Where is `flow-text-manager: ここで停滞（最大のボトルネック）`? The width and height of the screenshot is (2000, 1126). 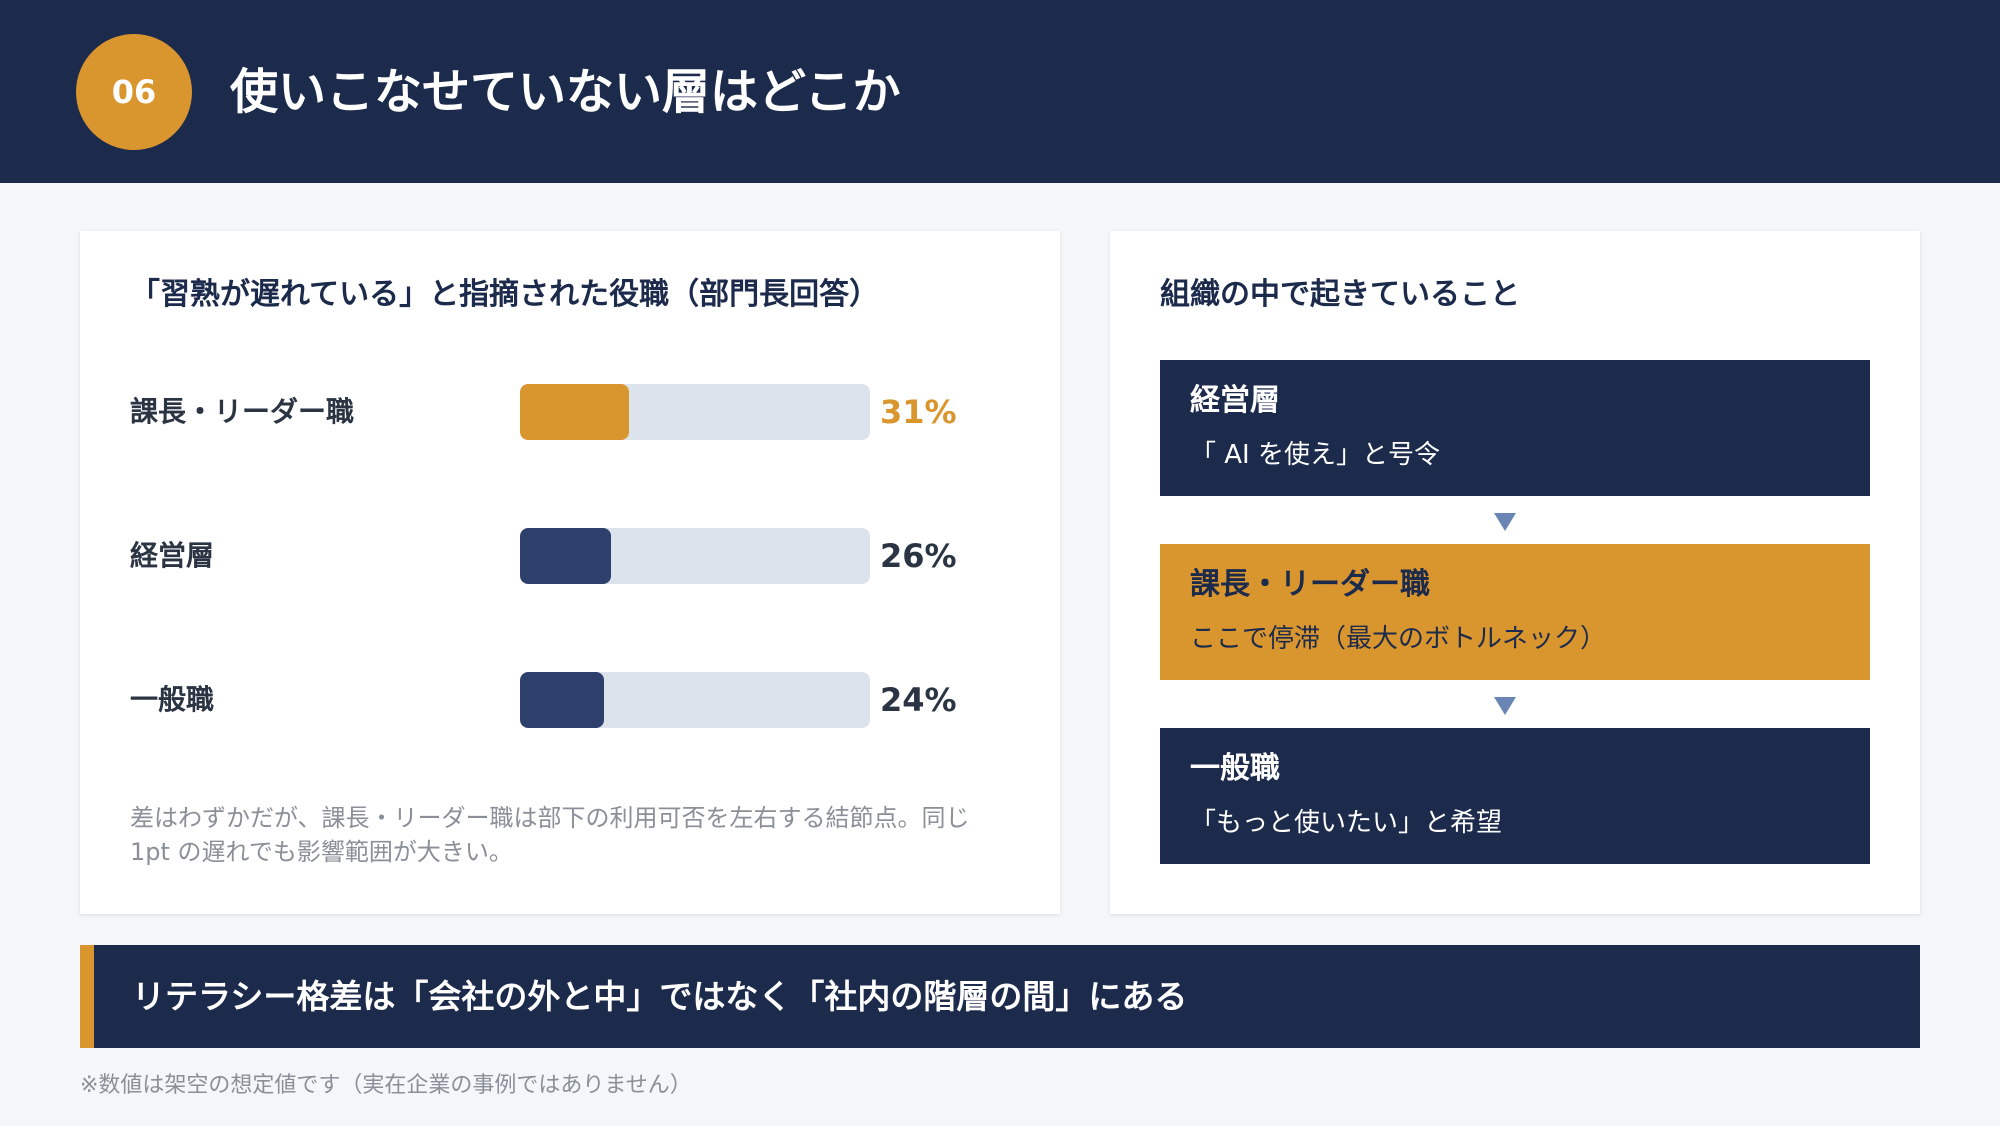
flow-text-manager: ここで停滞（最大のボトルネック） is located at coordinates (1398, 639).